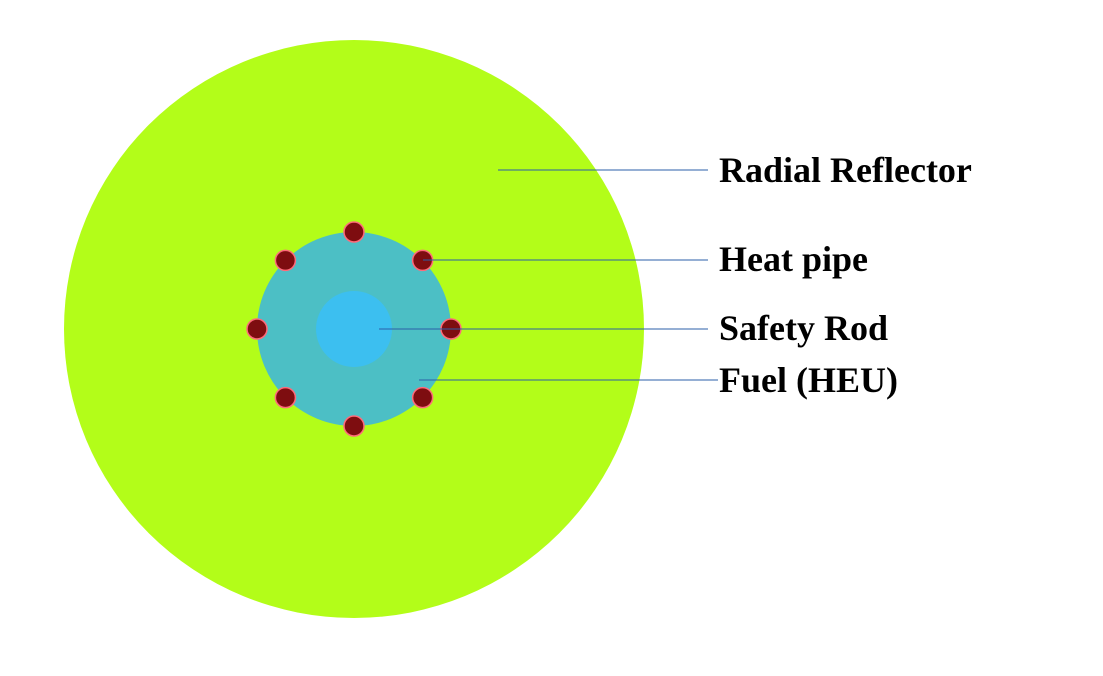  What do you see at coordinates (808, 380) in the screenshot?
I see `label-fuel: Fuel (HEU)` at bounding box center [808, 380].